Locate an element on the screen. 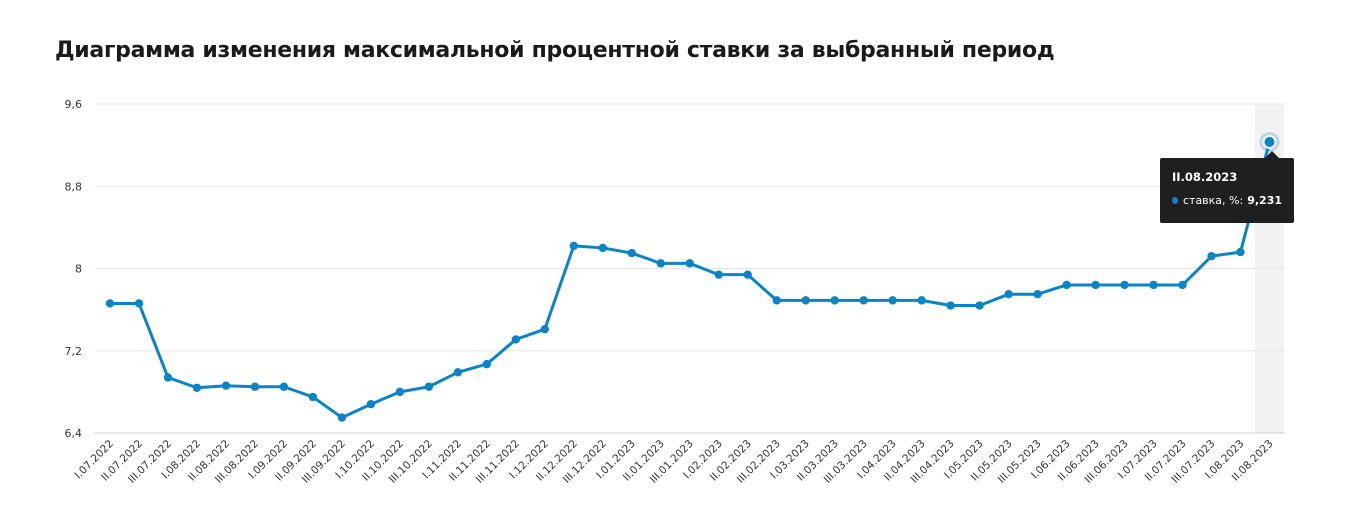  y-tick-label: 8 is located at coordinates (78, 269).